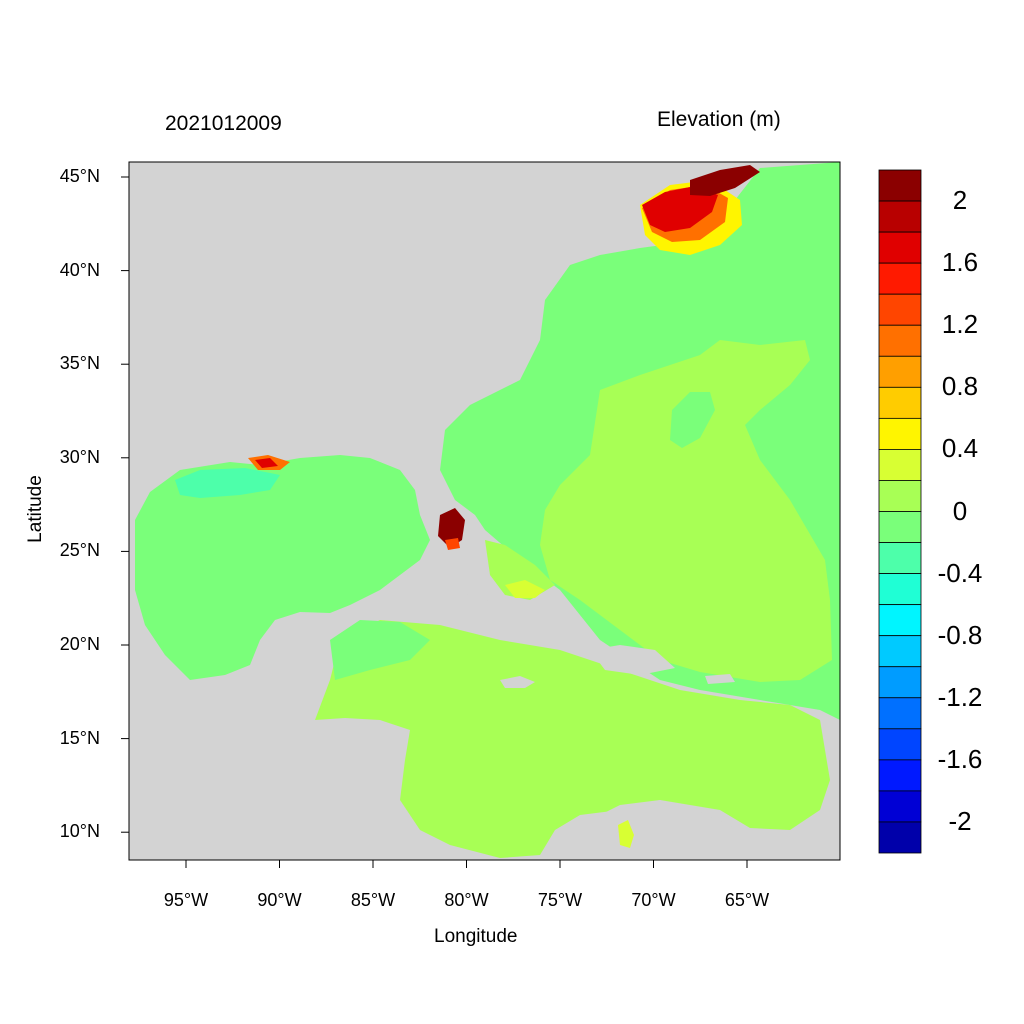  What do you see at coordinates (282, 567) in the screenshot?
I see `gulf-of-mexico` at bounding box center [282, 567].